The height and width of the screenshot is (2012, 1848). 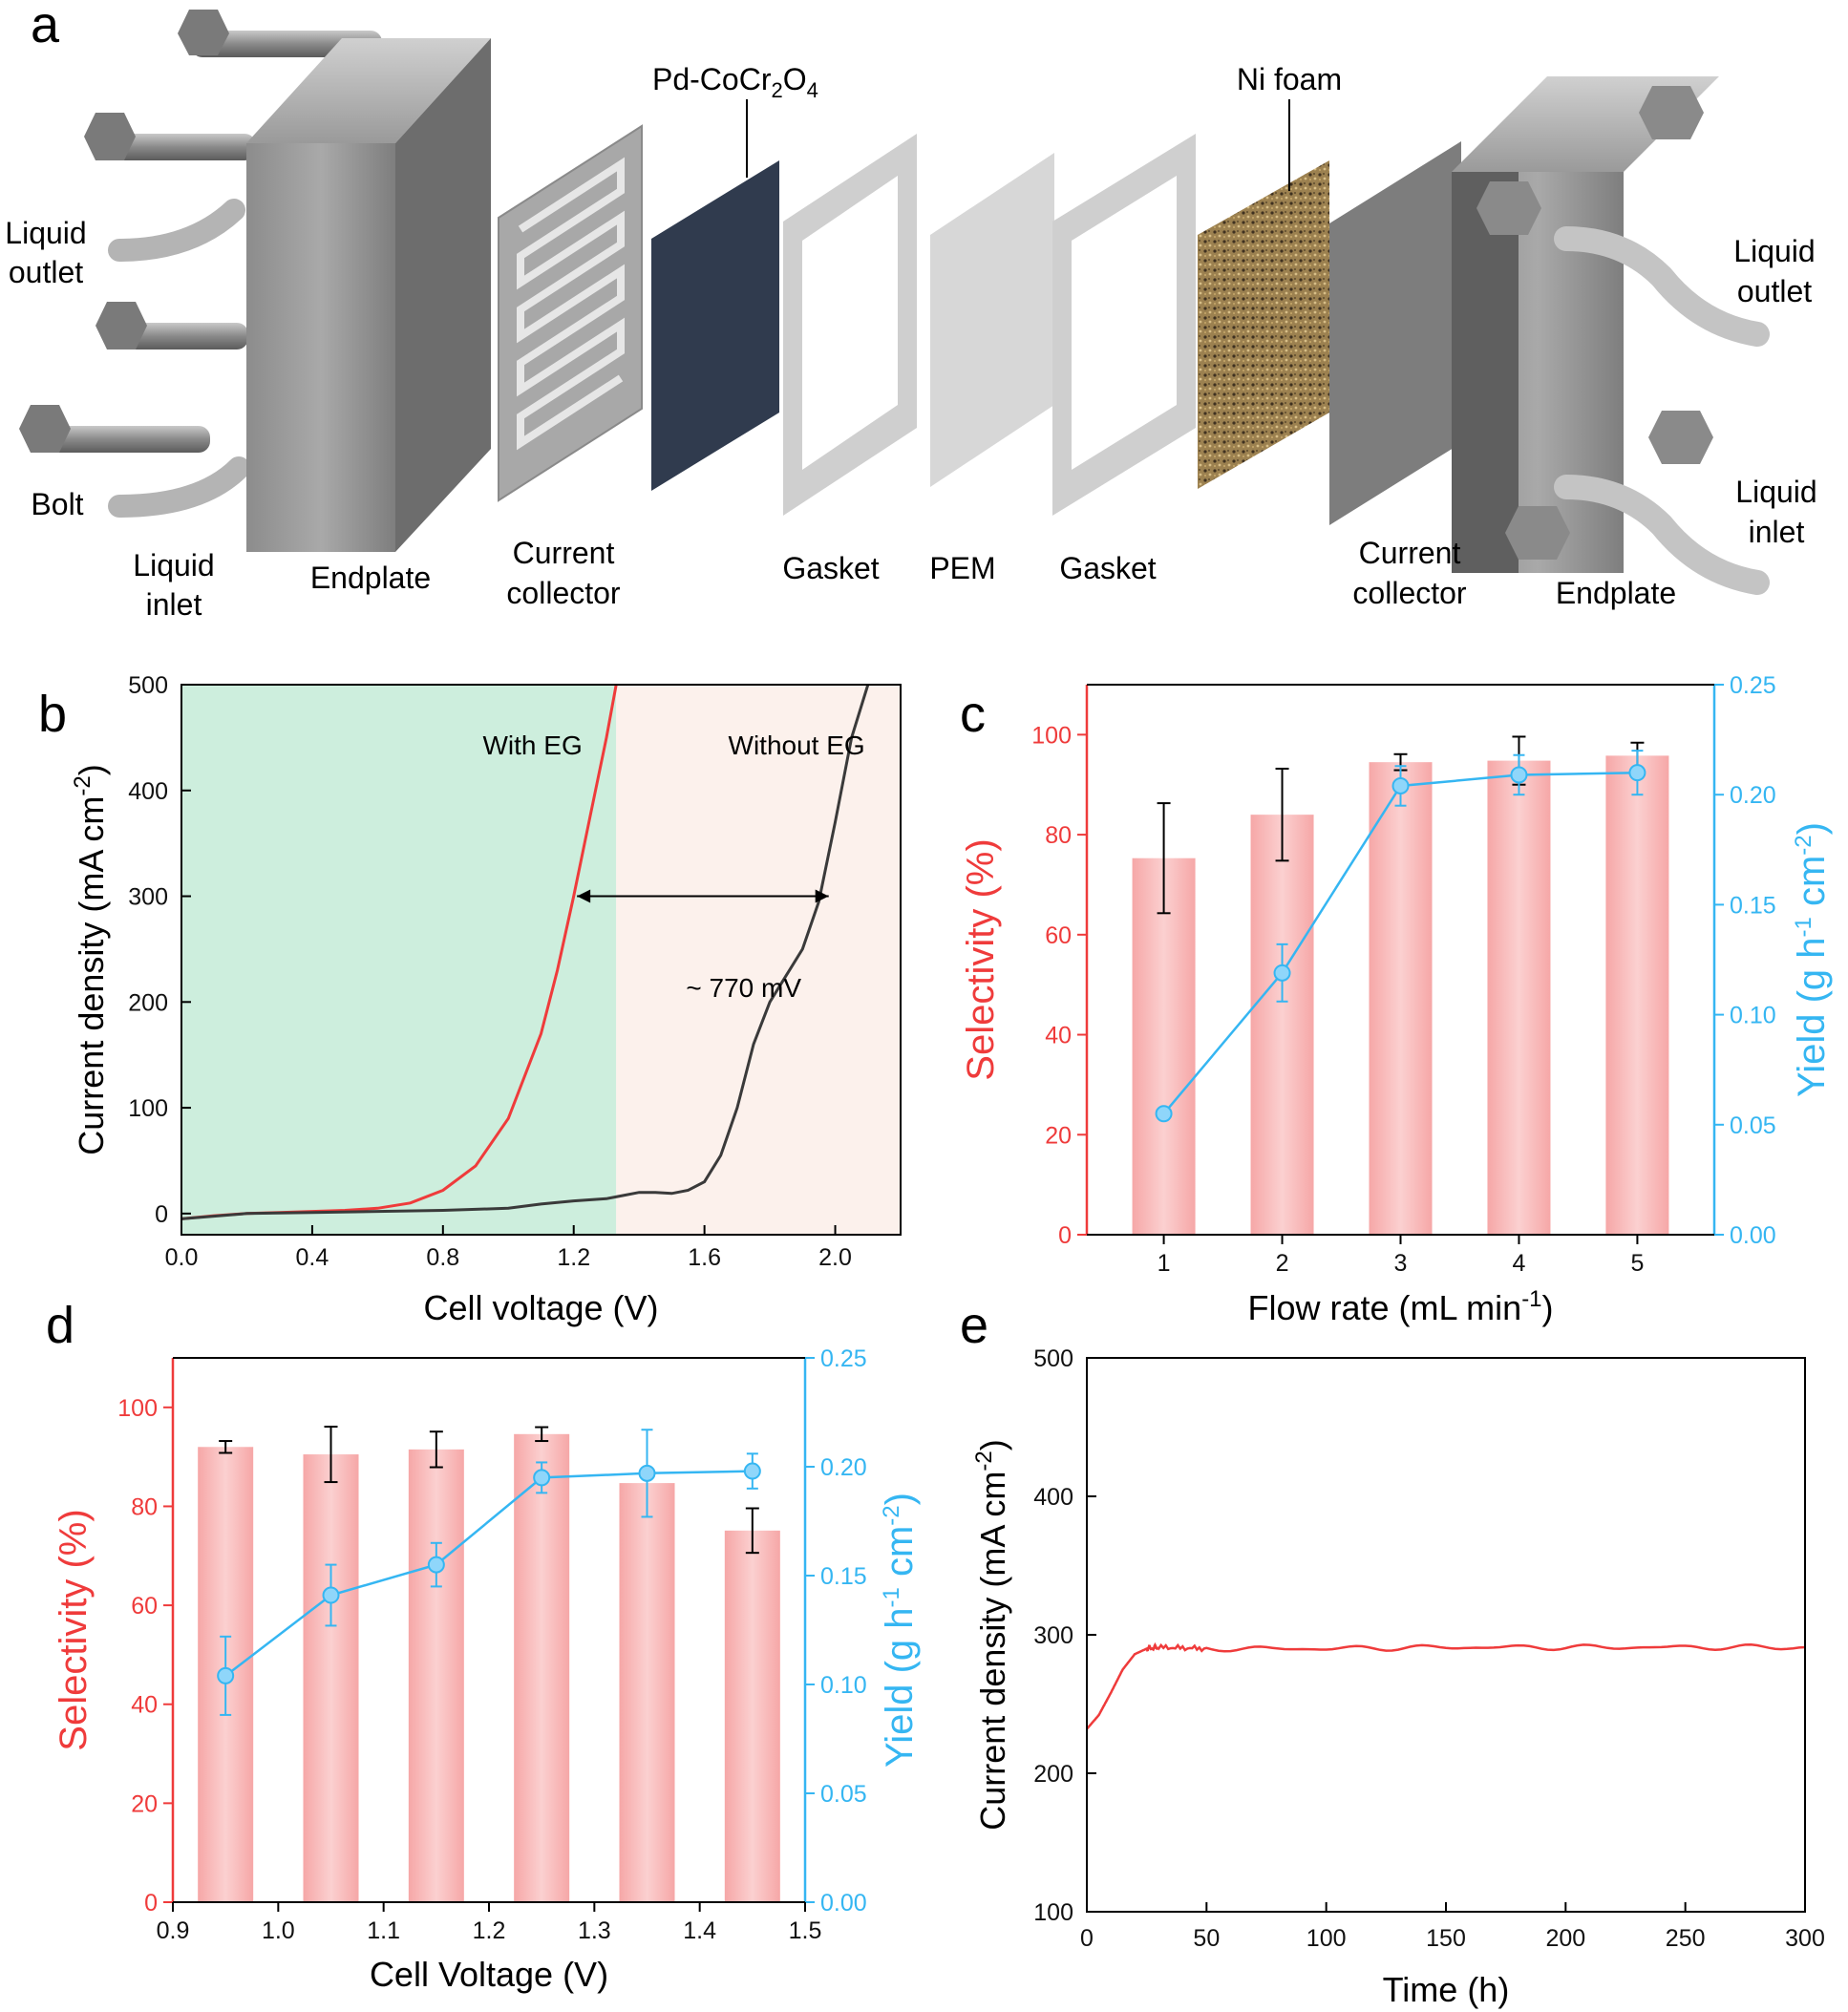 I want to click on d-x-axis-label: Cell Voltage (V), so click(x=489, y=1975).